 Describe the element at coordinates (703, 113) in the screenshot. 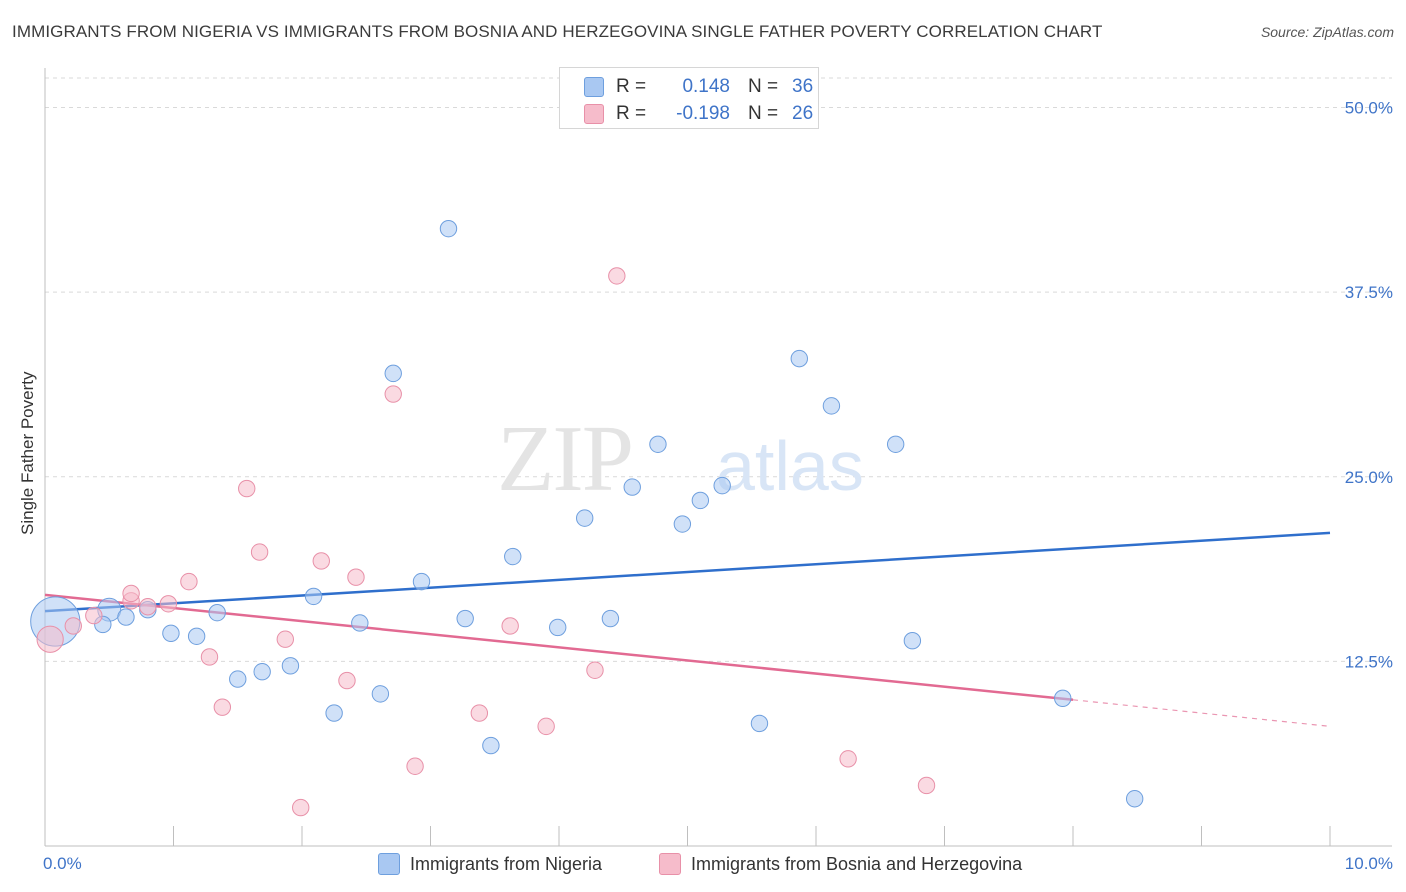

I see `r-value: -0.198` at that location.